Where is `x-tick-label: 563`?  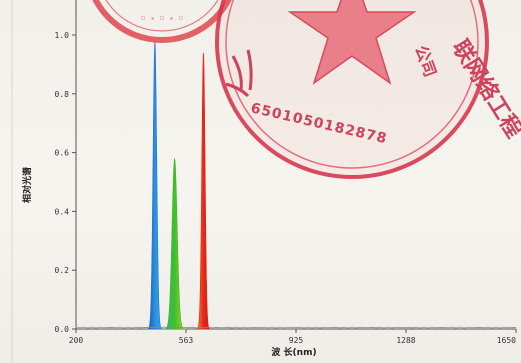
x-tick-label: 563 is located at coordinates (186, 340).